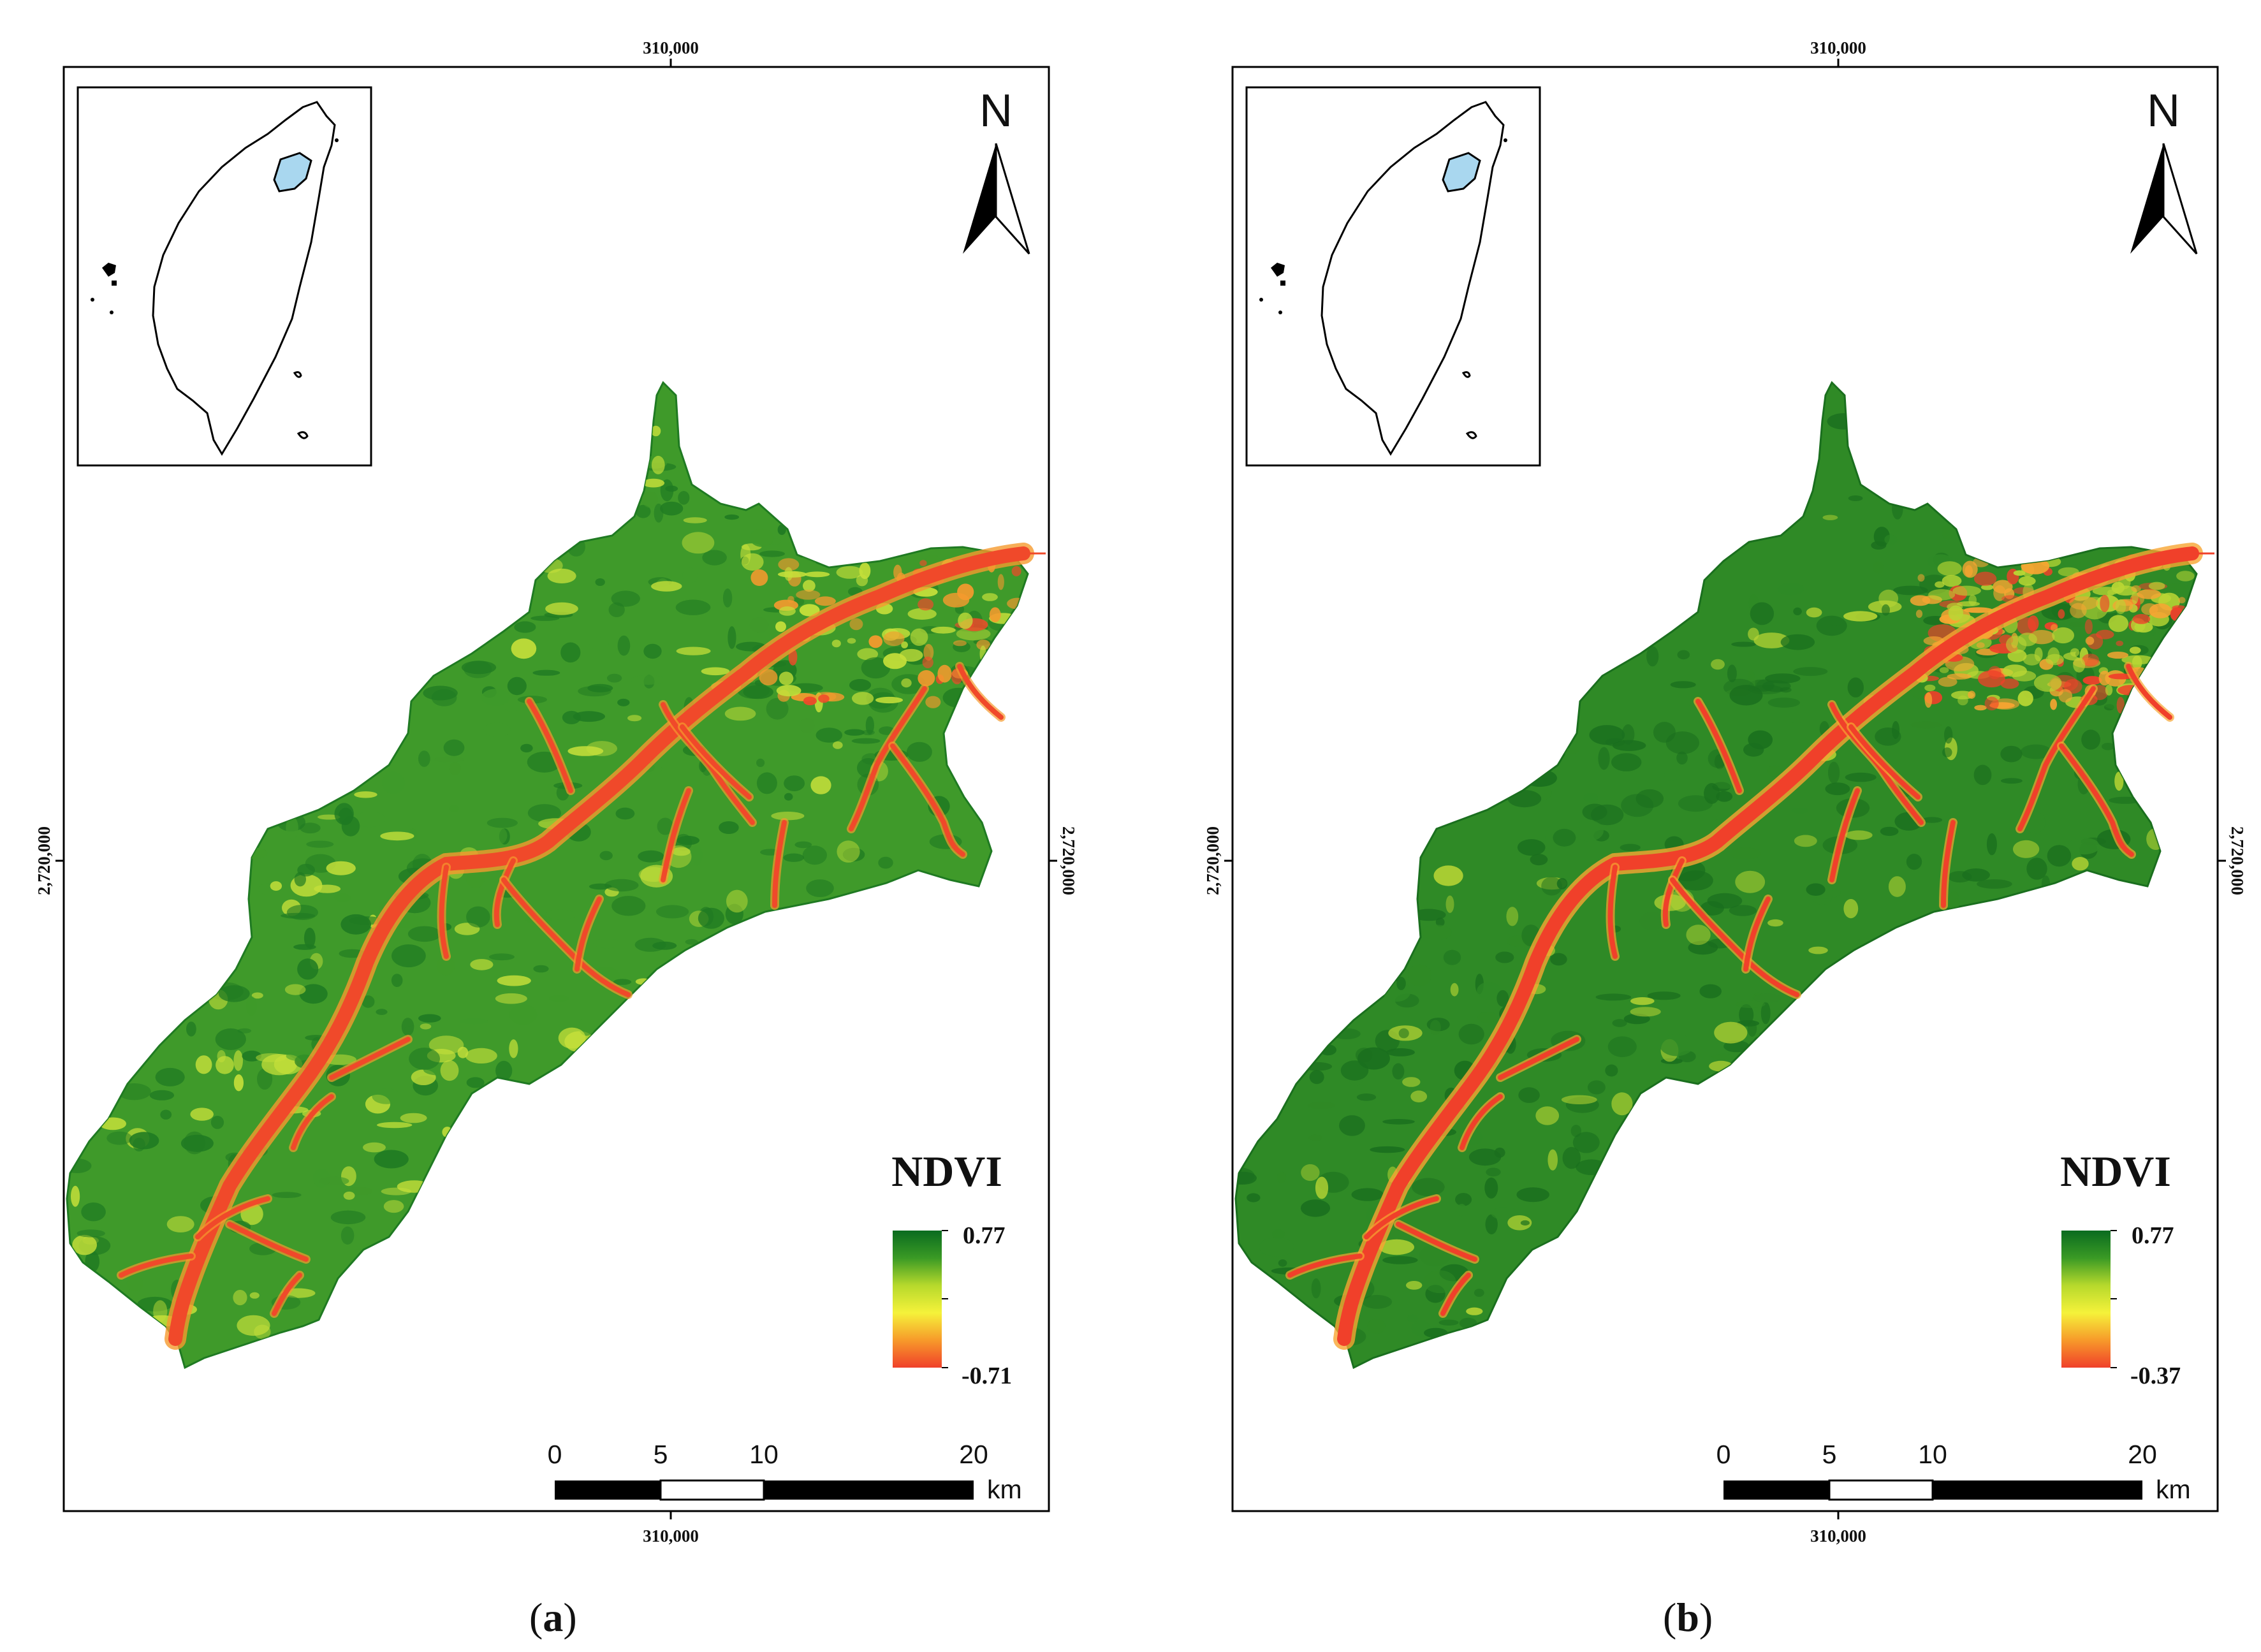 The image size is (2261, 1652). Describe the element at coordinates (671, 1536) in the screenshot. I see `x-coordinate-bottom: 310,000` at that location.